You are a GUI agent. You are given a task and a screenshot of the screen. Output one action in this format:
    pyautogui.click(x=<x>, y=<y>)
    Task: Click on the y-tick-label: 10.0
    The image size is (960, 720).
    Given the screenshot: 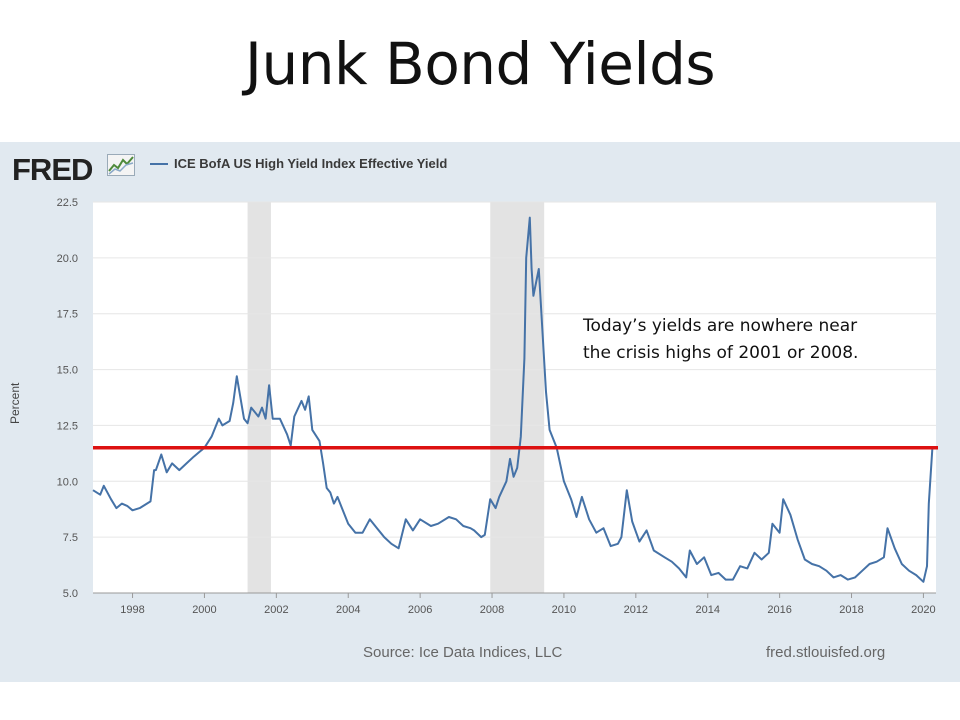 What is the action you would take?
    pyautogui.click(x=67, y=482)
    